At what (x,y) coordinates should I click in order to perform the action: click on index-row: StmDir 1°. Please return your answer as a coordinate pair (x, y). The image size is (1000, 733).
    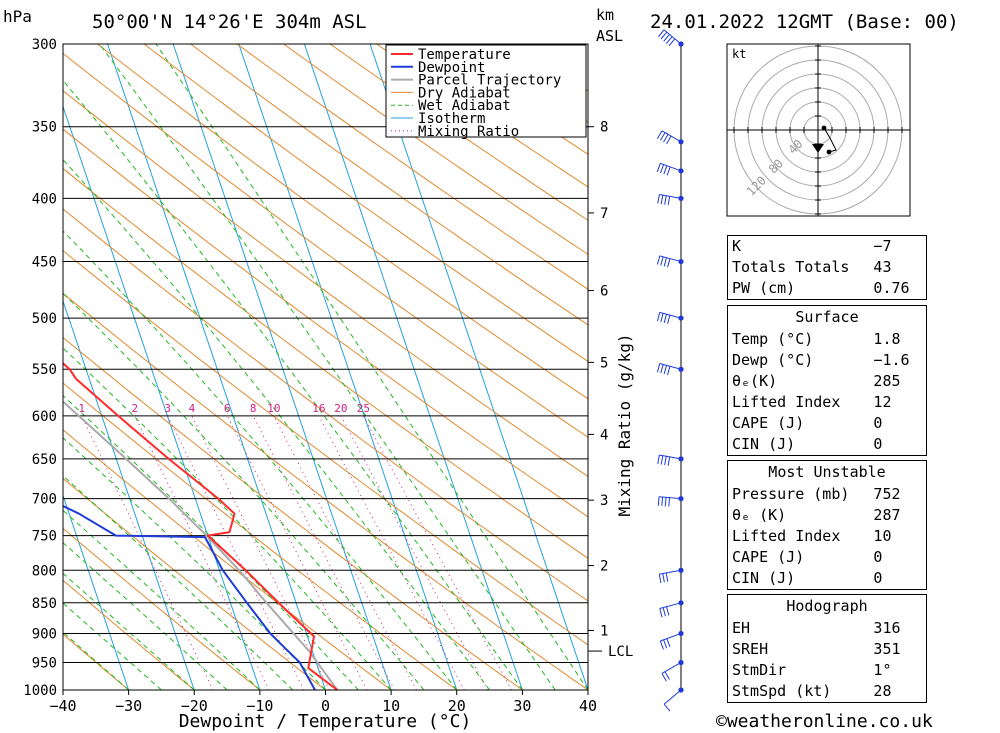
    Looking at the image, I should click on (812, 670).